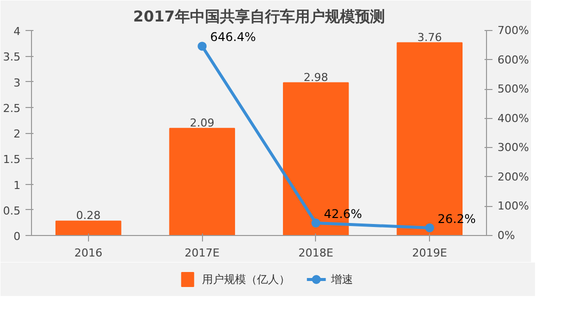  I want to click on y-tick-label: 1, so click(17, 185).